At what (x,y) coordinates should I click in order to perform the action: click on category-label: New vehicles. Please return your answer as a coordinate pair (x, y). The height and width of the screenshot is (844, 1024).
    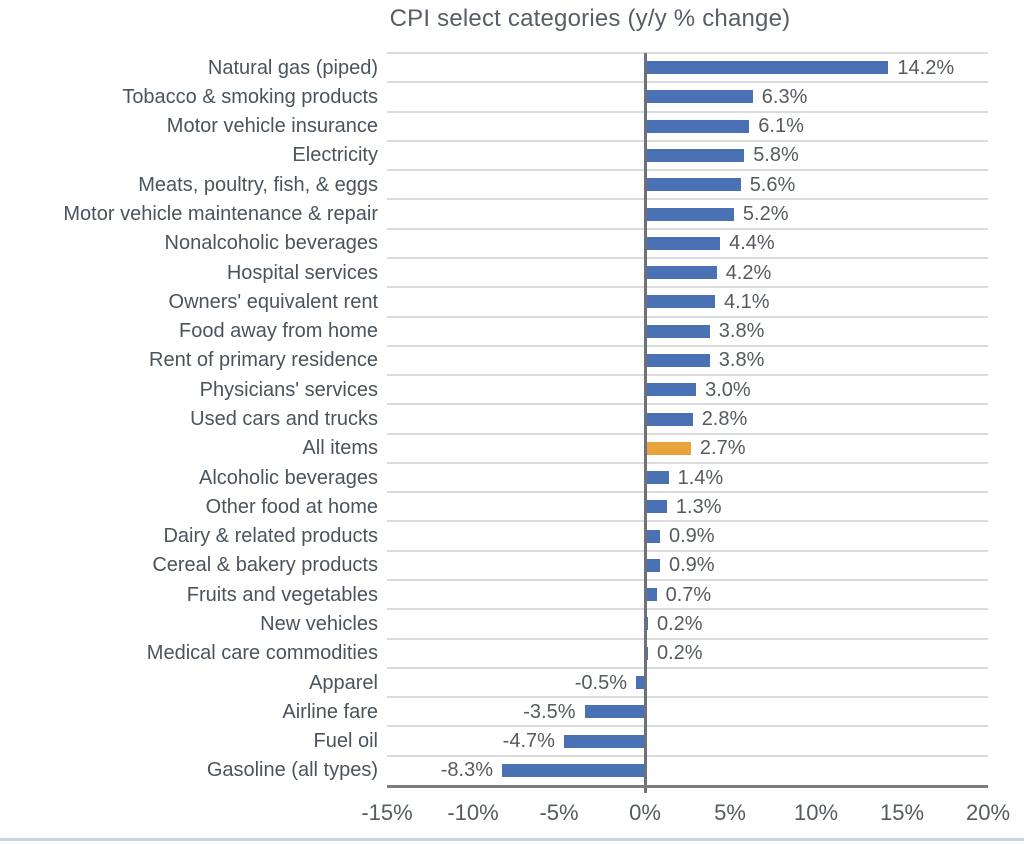
    Looking at the image, I should click on (319, 624).